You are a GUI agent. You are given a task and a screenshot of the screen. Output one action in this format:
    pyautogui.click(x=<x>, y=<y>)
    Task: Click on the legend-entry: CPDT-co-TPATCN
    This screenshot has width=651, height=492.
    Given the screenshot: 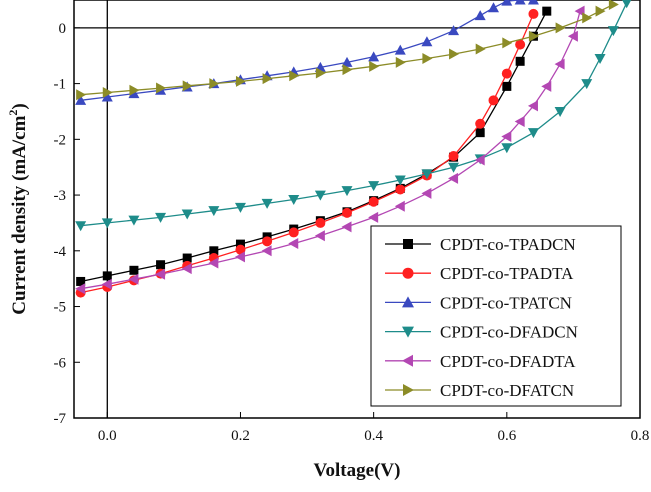 What is the action you would take?
    pyautogui.click(x=478, y=302)
    